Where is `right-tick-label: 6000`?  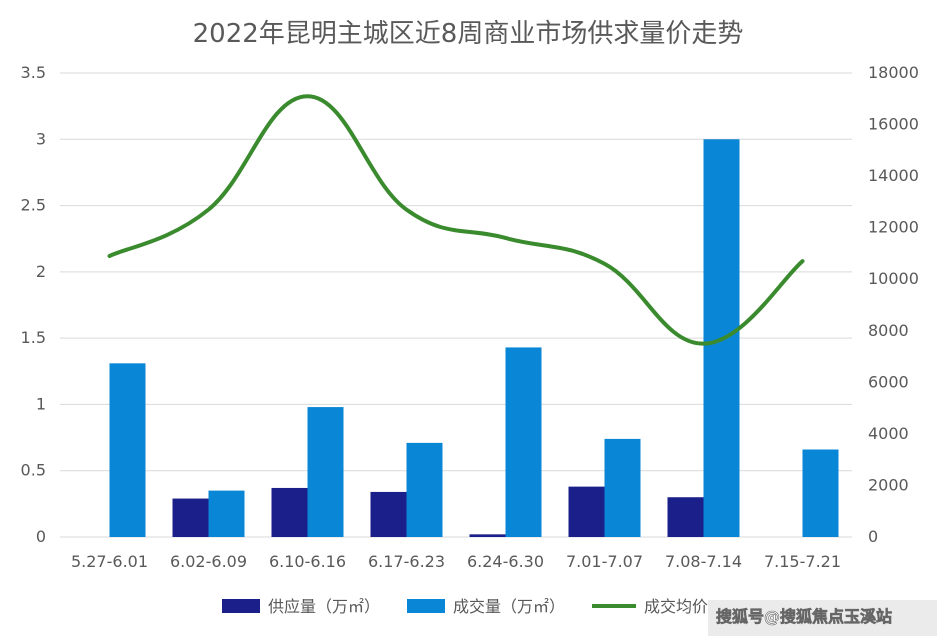 right-tick-label: 6000 is located at coordinates (888, 381).